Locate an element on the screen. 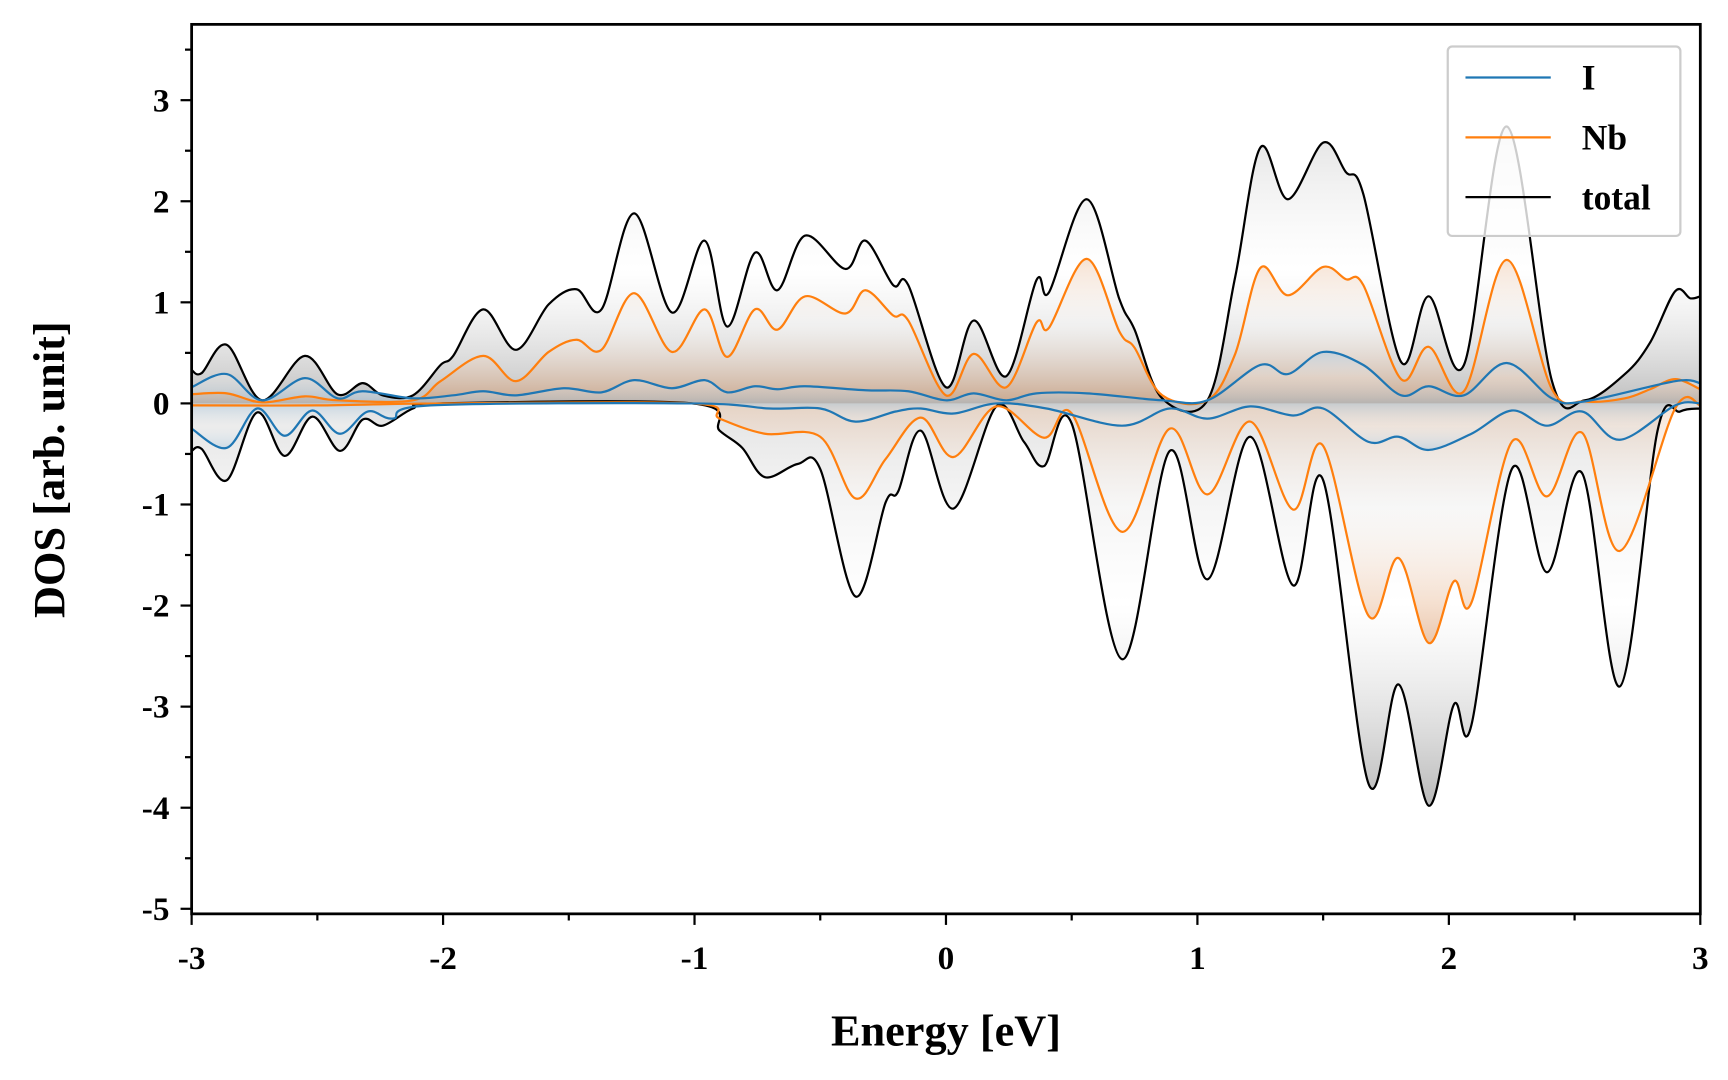 This screenshot has height=1080, width=1728. y-tick-label: 1 is located at coordinates (161, 302).